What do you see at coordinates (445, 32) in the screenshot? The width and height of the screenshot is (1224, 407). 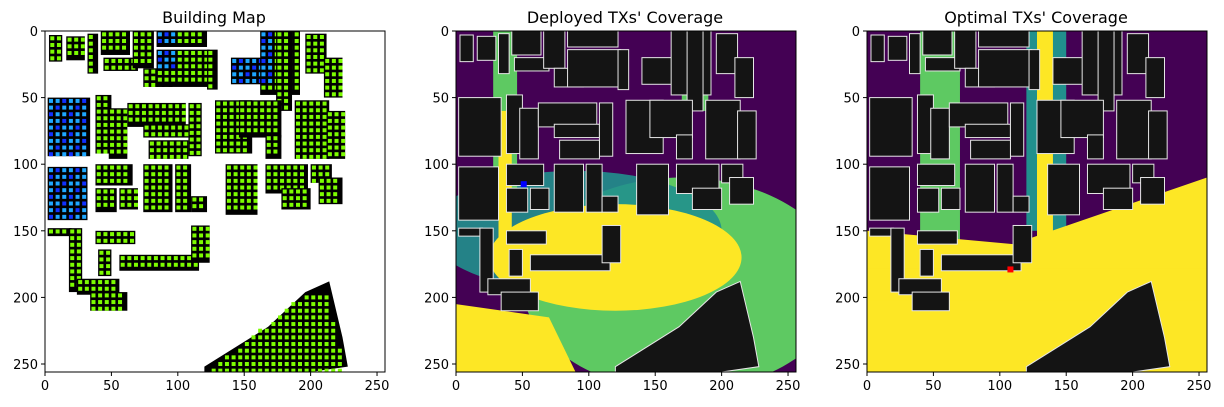 I see `y-tick-label: 0` at bounding box center [445, 32].